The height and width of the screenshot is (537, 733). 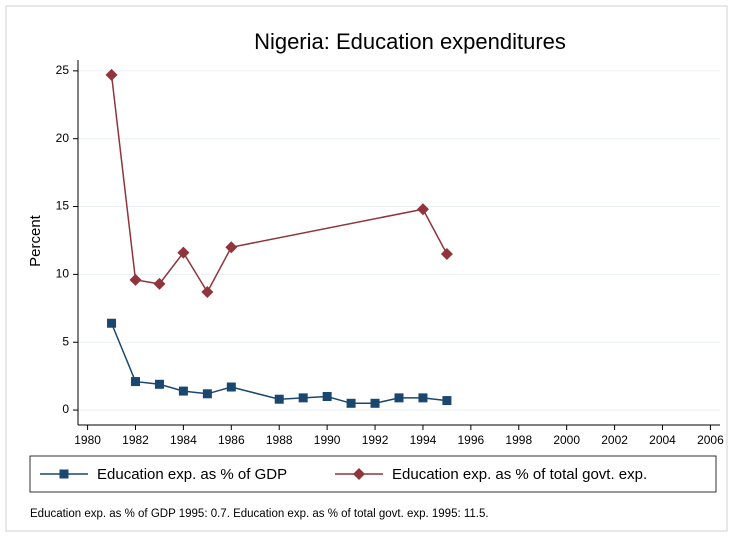 What do you see at coordinates (63, 138) in the screenshot?
I see `y-tick-label: 20` at bounding box center [63, 138].